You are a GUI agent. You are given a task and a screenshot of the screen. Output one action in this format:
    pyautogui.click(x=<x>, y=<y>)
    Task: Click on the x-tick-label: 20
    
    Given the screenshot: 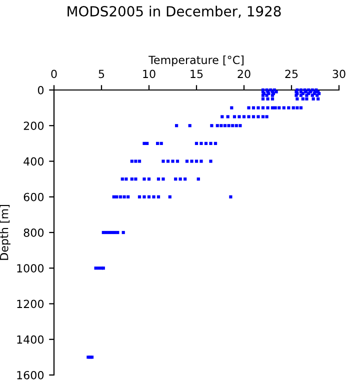 What is the action you would take?
    pyautogui.click(x=244, y=74)
    